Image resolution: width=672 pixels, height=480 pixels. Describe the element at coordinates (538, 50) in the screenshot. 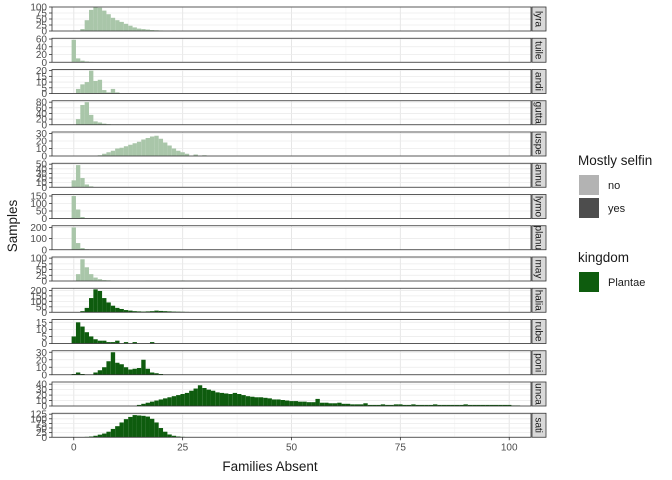

I see `facet-strip-label: tuile` at that location.